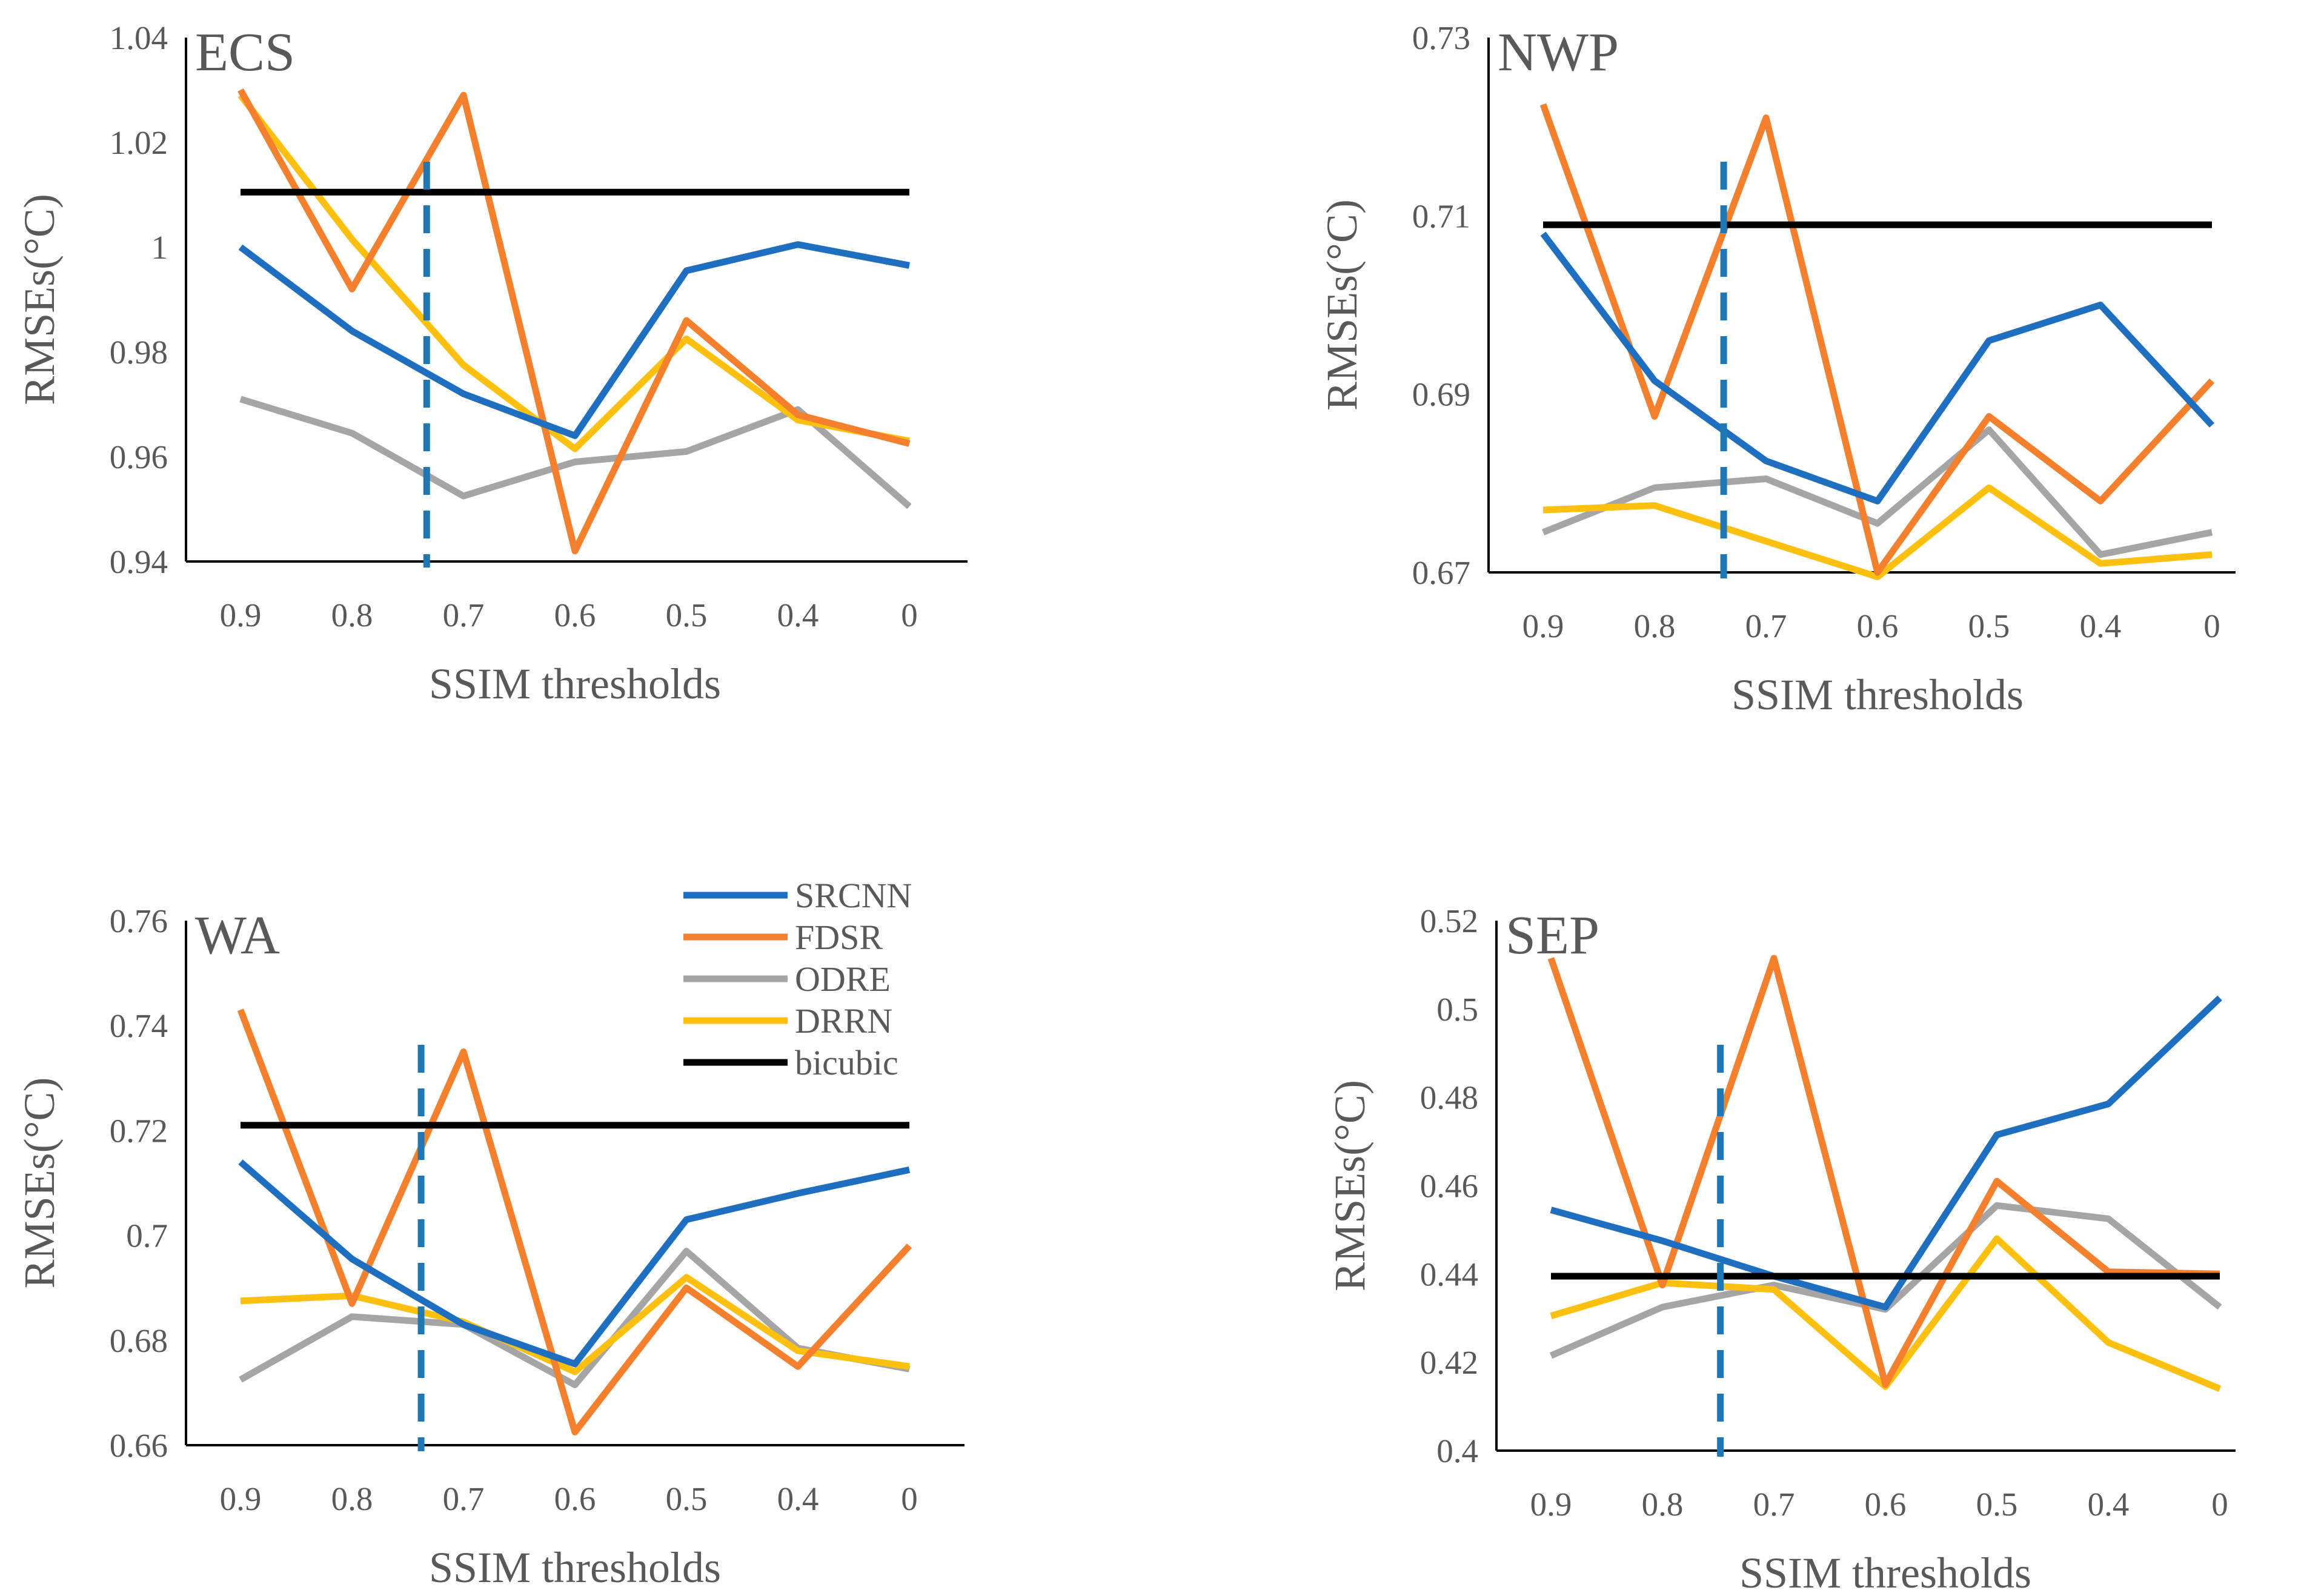 The image size is (2301, 1596). Describe the element at coordinates (139, 457) in the screenshot. I see `y-tick-label: 0.96` at that location.